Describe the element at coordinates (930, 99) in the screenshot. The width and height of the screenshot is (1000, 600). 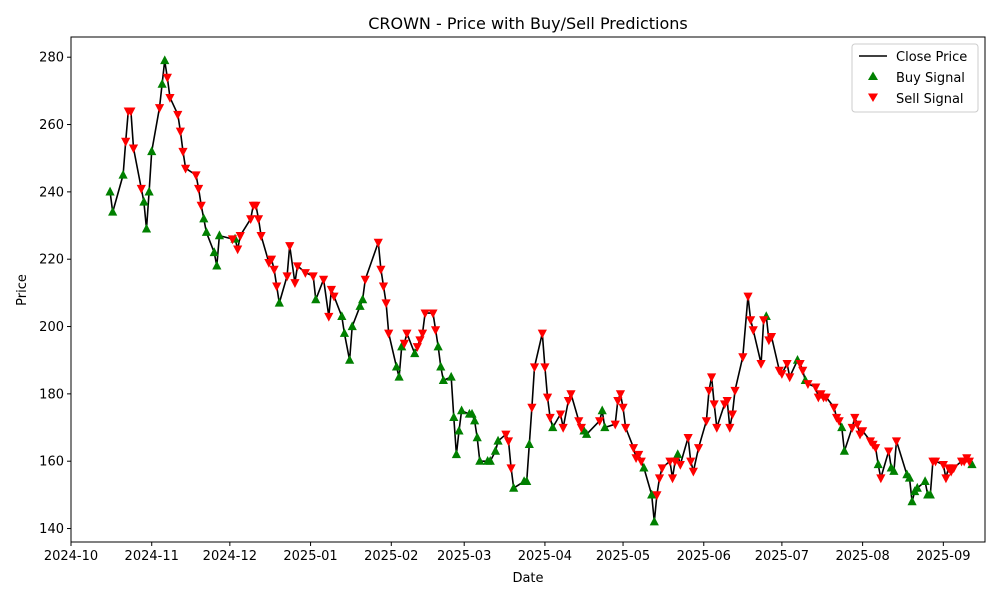
I see `legend-label-sell-signal: Sell Signal` at that location.